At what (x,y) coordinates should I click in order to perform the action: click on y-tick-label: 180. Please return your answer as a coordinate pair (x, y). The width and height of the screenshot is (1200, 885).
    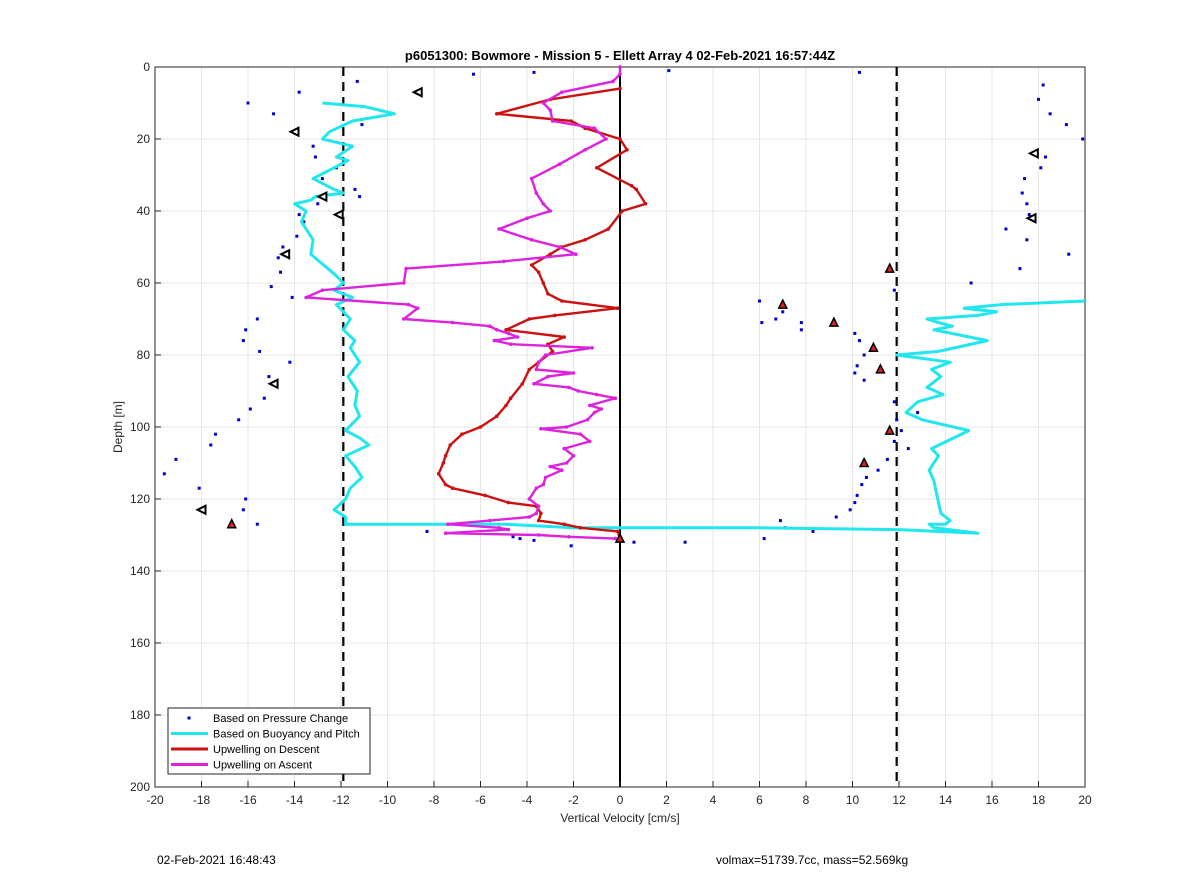
    Looking at the image, I should click on (140, 715).